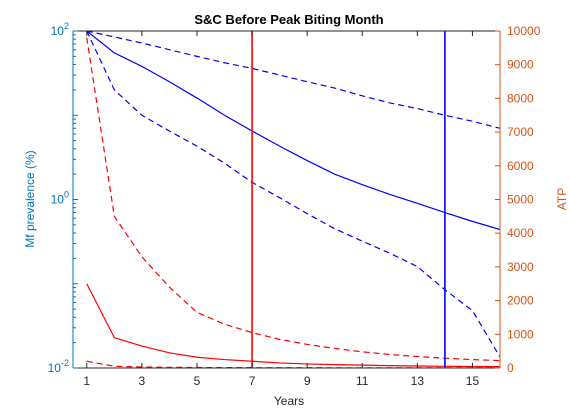  What do you see at coordinates (520, 267) in the screenshot?
I see `y-right-tick-label: 3000` at bounding box center [520, 267].